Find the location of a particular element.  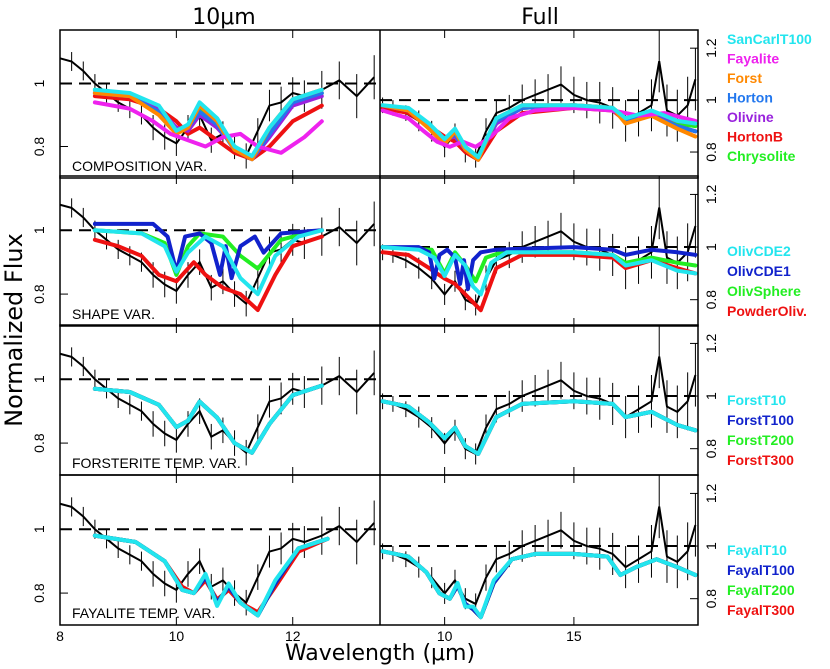

legend-entry-horton: Horton is located at coordinates (750, 98).